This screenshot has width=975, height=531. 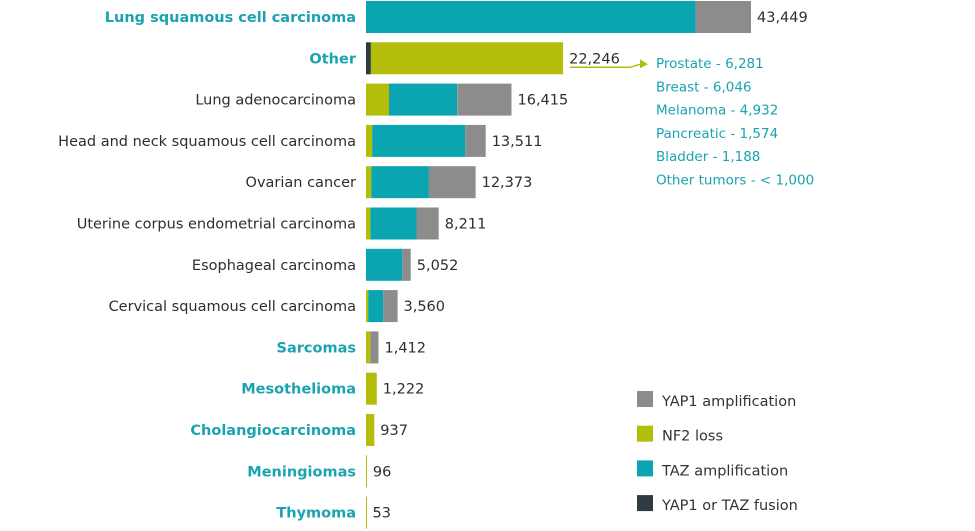 What do you see at coordinates (275, 101) in the screenshot?
I see `category-label-lung-adenocarcinoma: Lung adenocarcinoma` at bounding box center [275, 101].